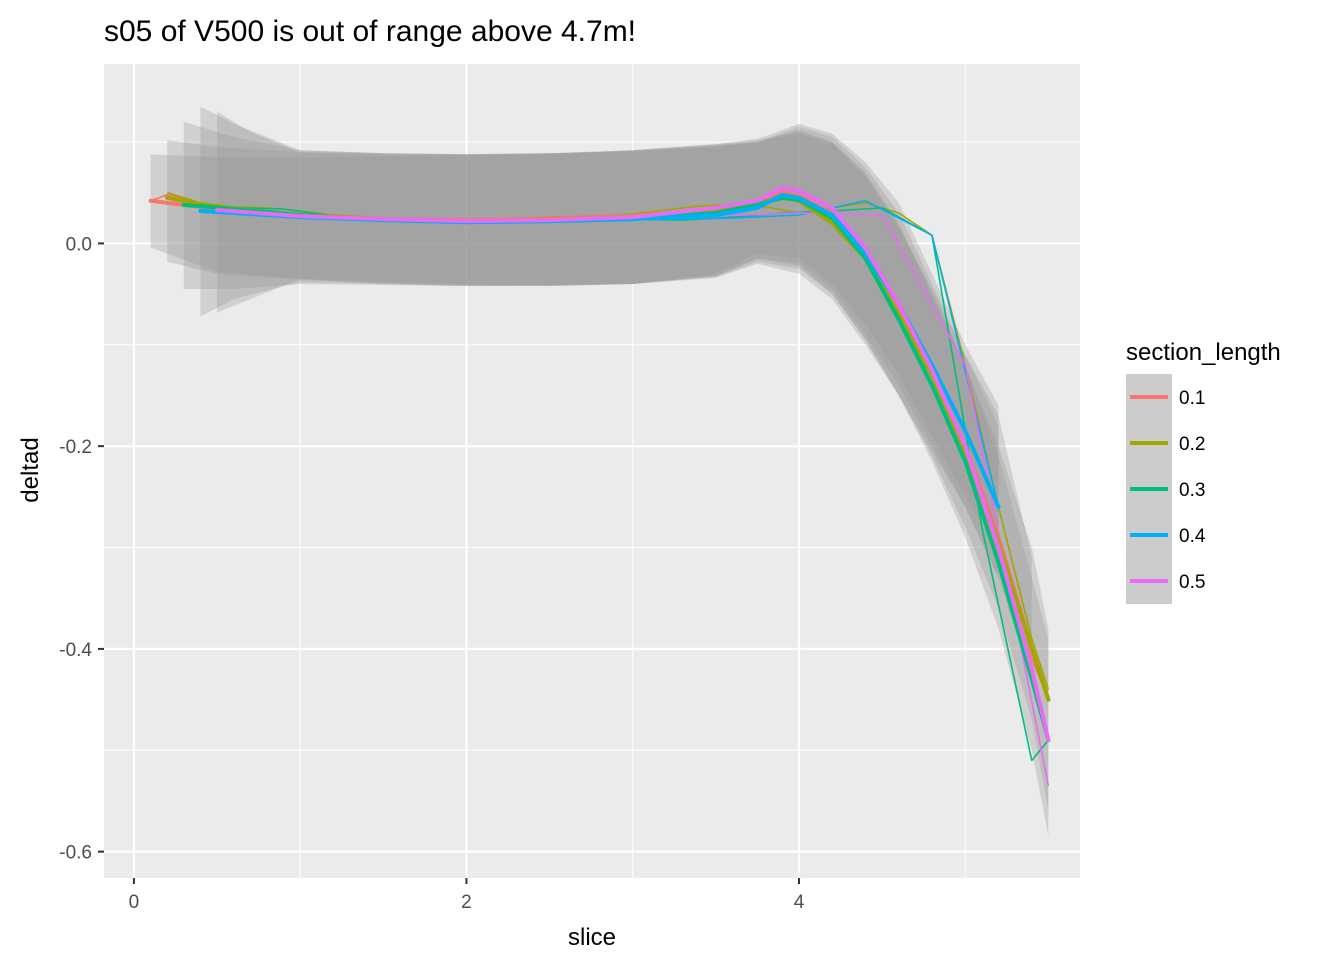  What do you see at coordinates (75, 853) in the screenshot?
I see `y-tick-label: -0.6` at bounding box center [75, 853].